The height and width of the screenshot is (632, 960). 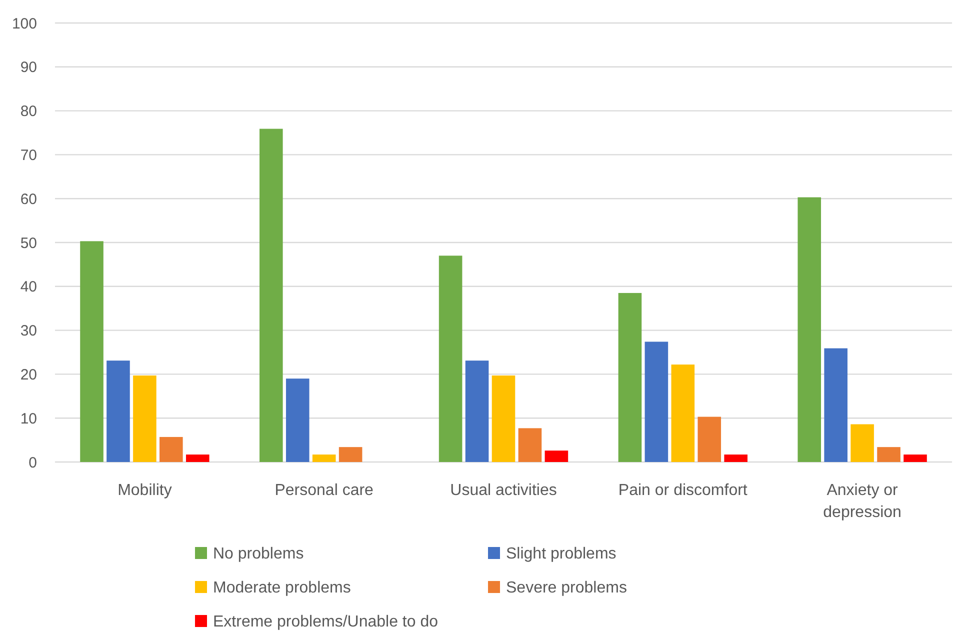 What do you see at coordinates (28, 67) in the screenshot?
I see `y-tick-label: 90` at bounding box center [28, 67].